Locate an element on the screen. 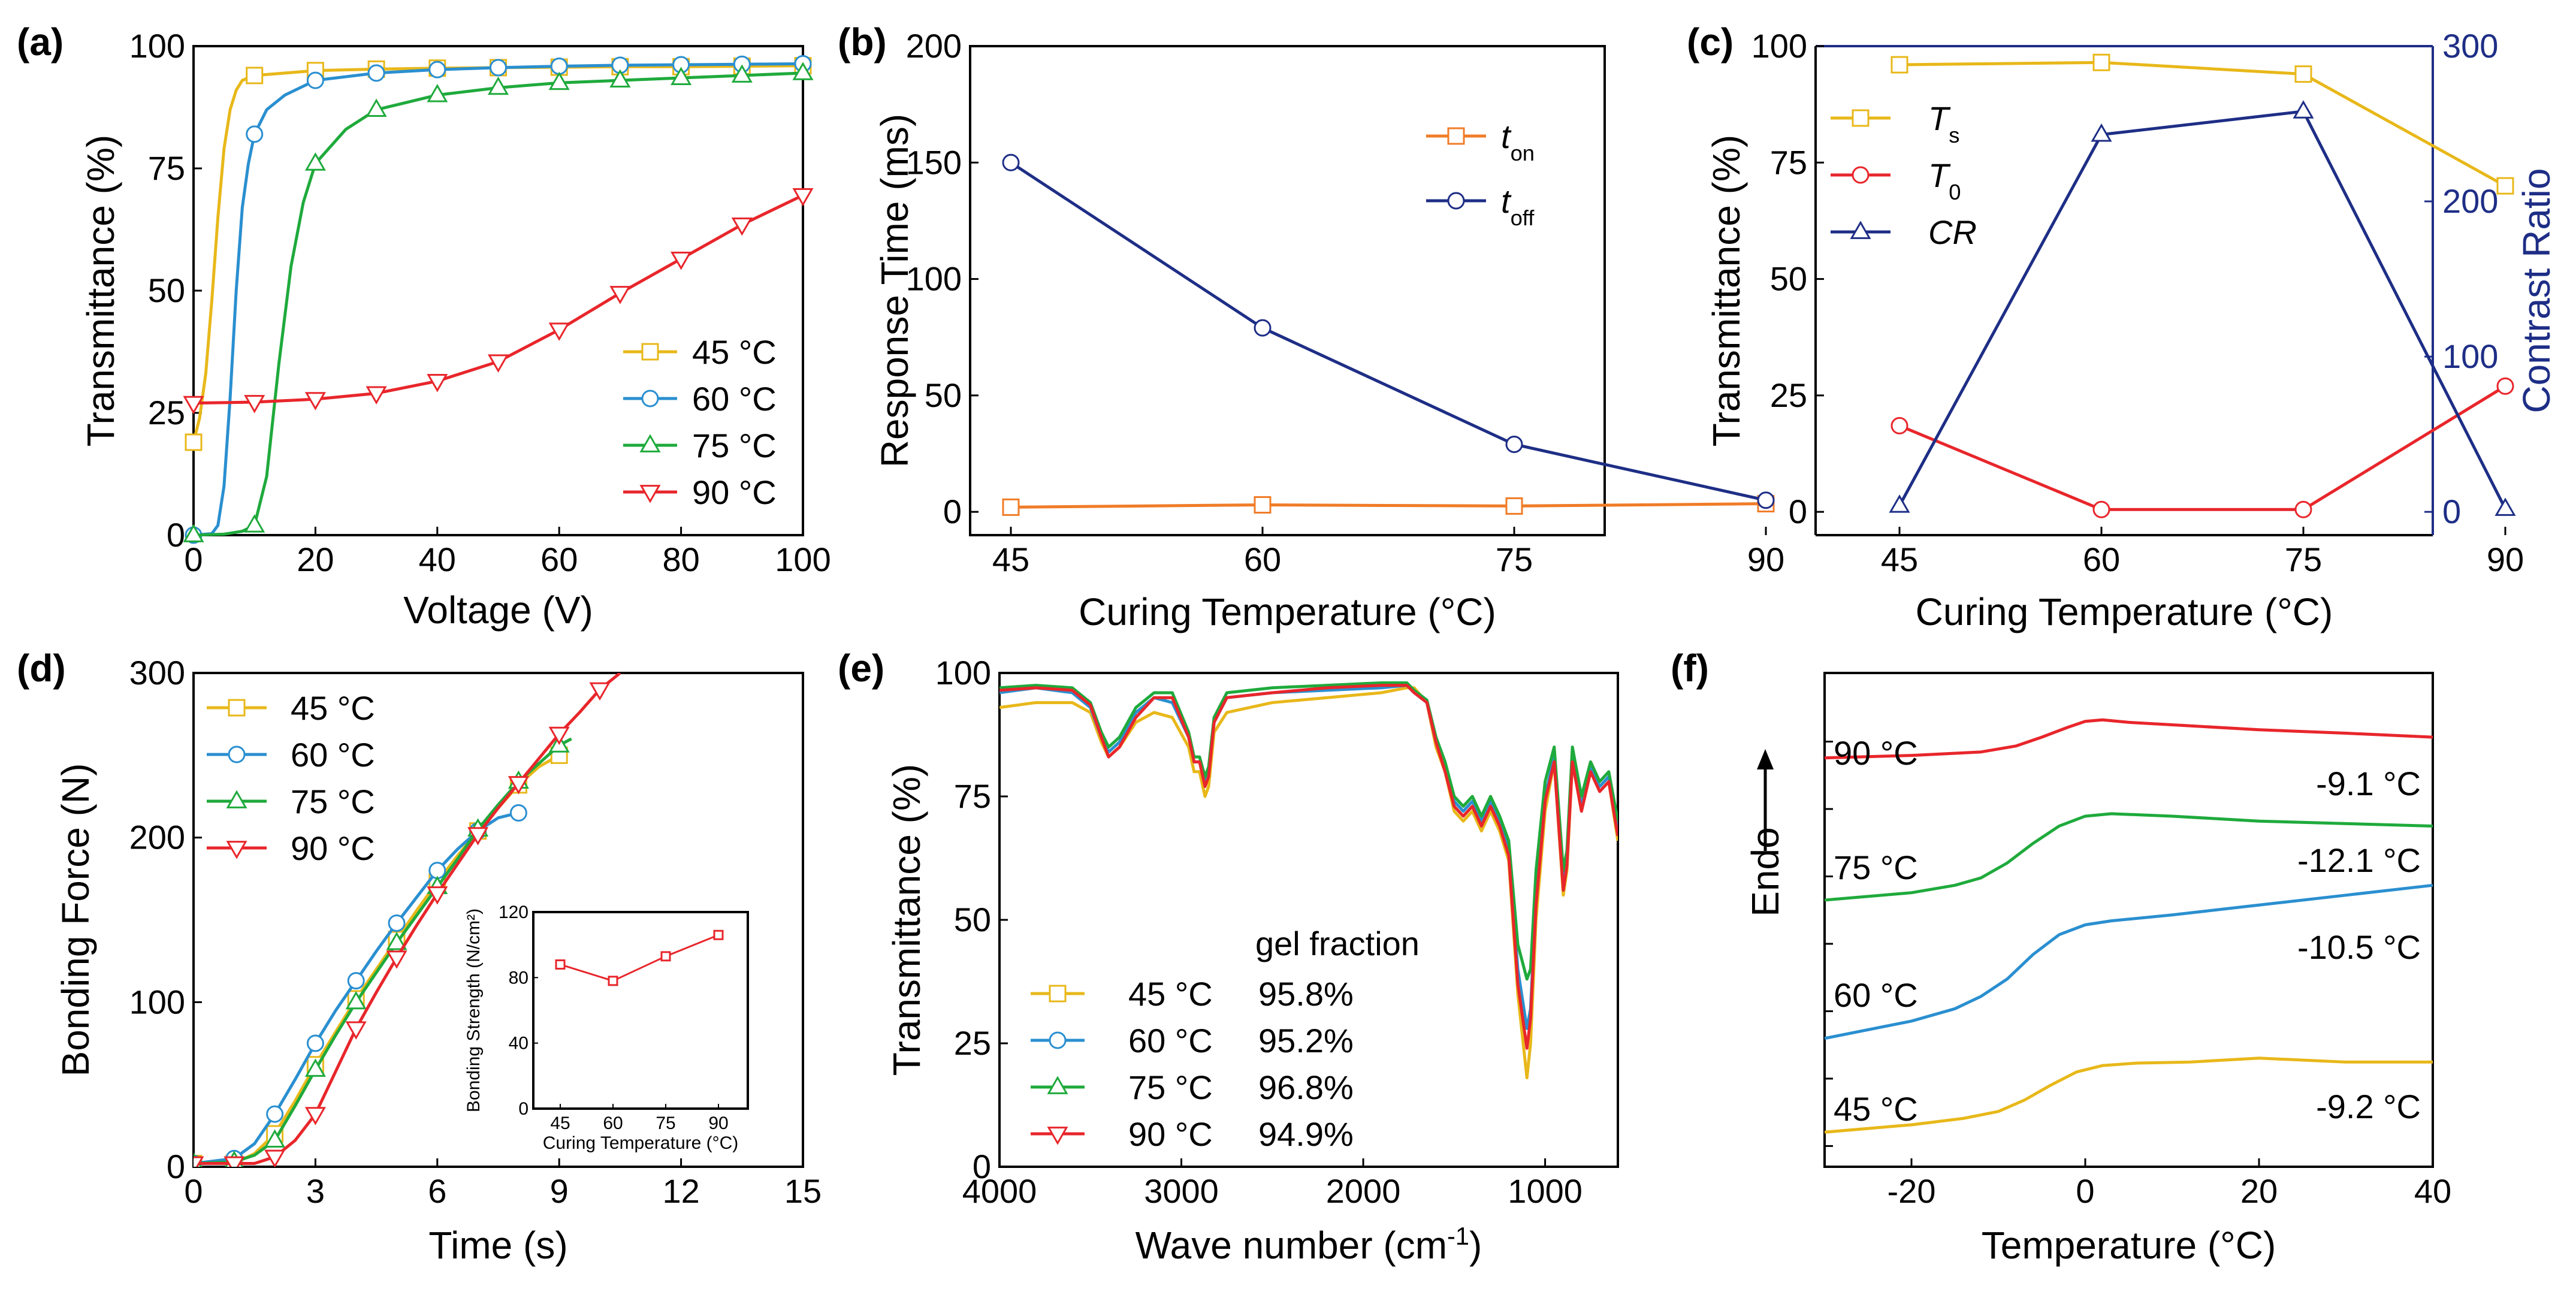 The height and width of the screenshot is (1295, 2576). panel-b-legend-label-part: off is located at coordinates (1523, 218).